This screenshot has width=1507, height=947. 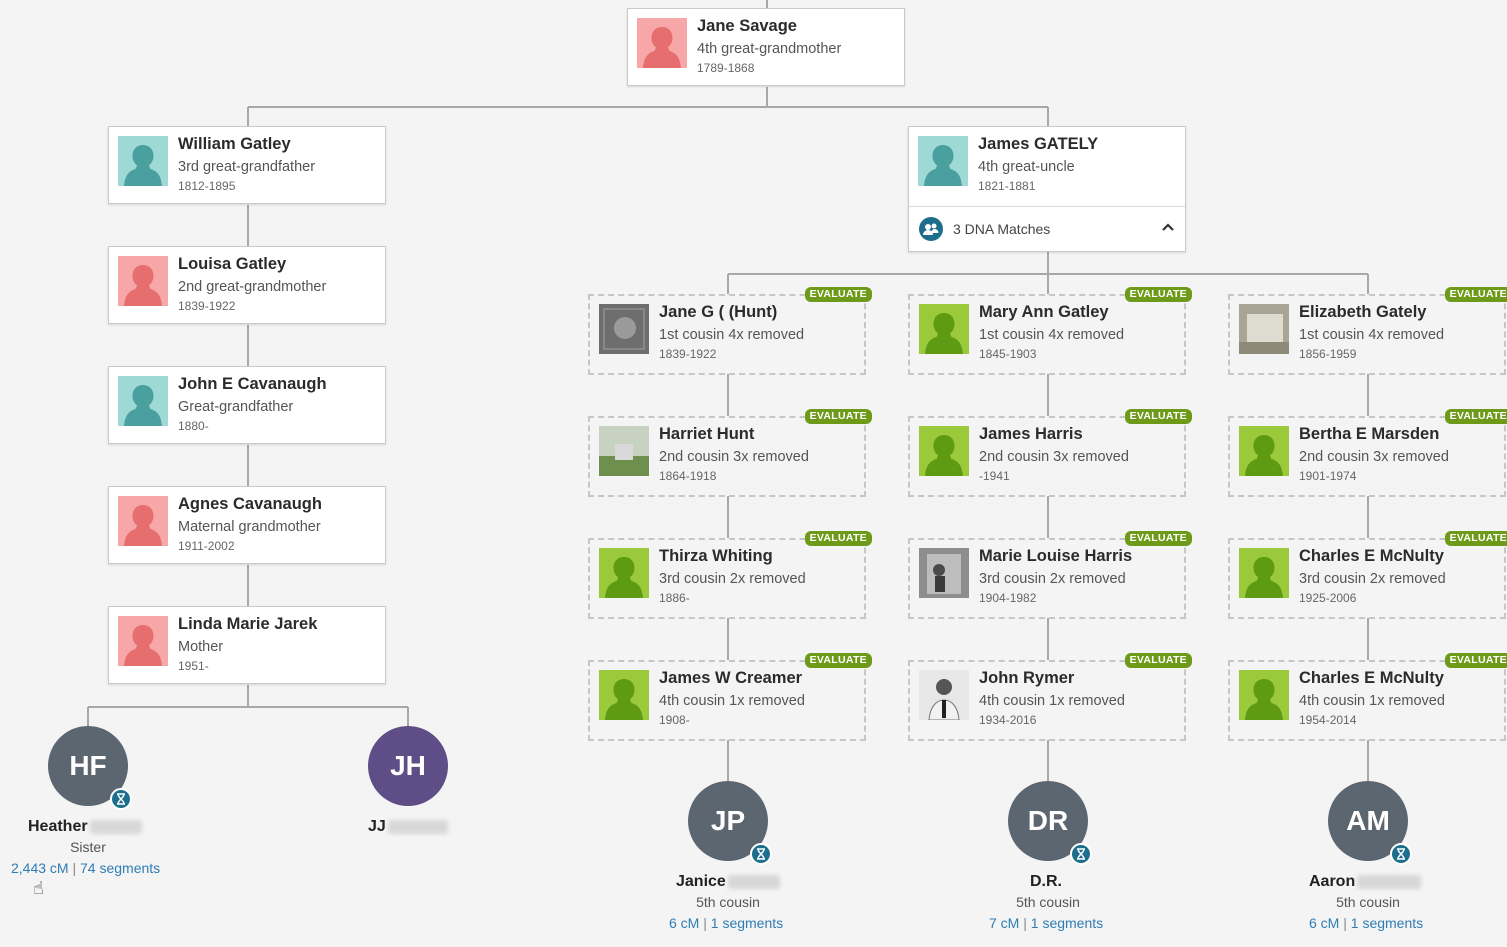 I want to click on person-dates: 1954-2014, so click(x=1328, y=720).